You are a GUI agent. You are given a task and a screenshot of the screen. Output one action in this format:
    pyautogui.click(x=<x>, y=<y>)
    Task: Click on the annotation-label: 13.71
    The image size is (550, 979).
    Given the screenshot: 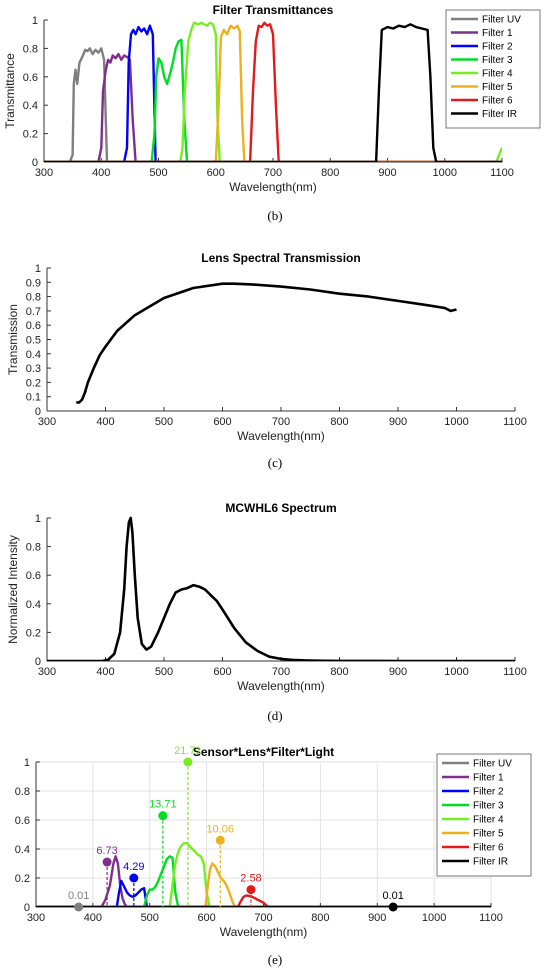 What is the action you would take?
    pyautogui.click(x=163, y=805)
    